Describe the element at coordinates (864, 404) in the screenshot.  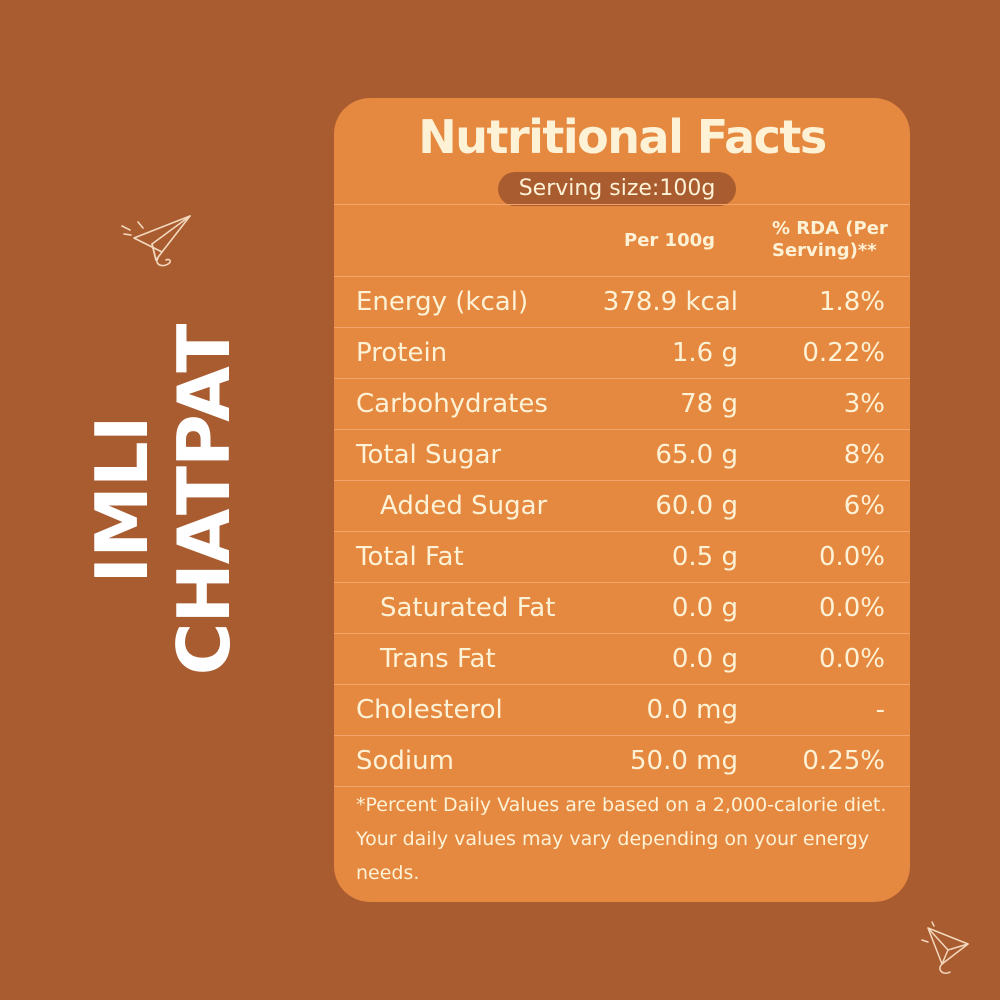
I see `rda-value: 3%` at that location.